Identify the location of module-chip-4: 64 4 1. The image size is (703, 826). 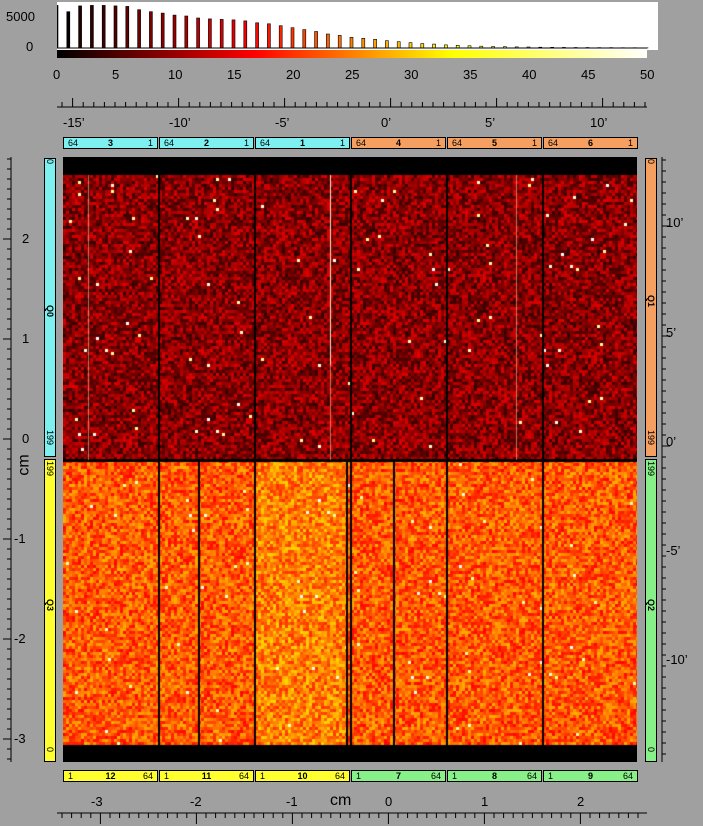
(398, 143).